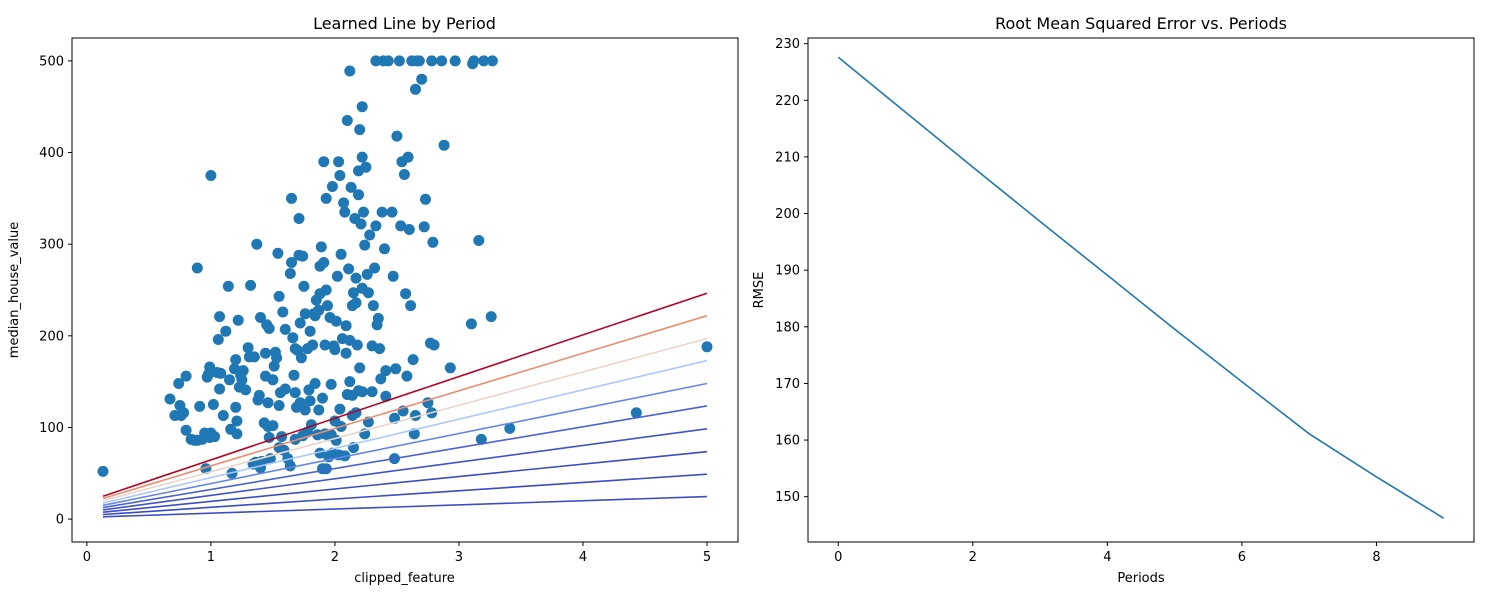  I want to click on x-tick-label: 8, so click(1376, 557).